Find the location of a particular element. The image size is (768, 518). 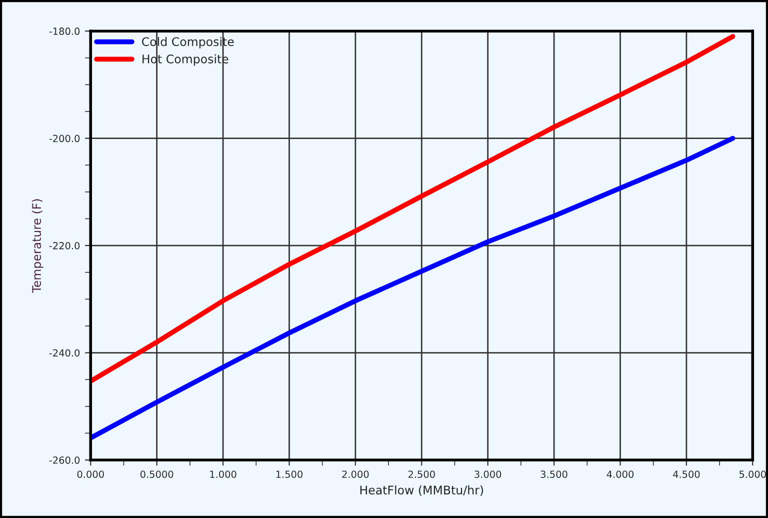

x-tick-label: 4.000 is located at coordinates (620, 474).